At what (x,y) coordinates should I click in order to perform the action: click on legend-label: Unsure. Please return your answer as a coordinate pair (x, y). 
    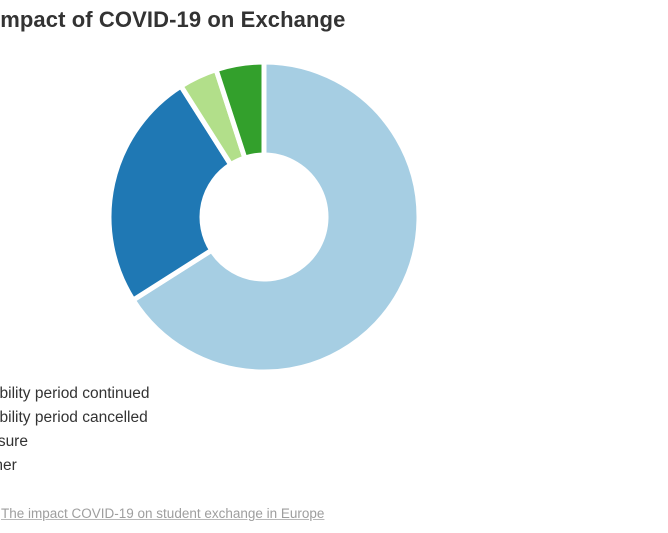
    Looking at the image, I should click on (14, 441).